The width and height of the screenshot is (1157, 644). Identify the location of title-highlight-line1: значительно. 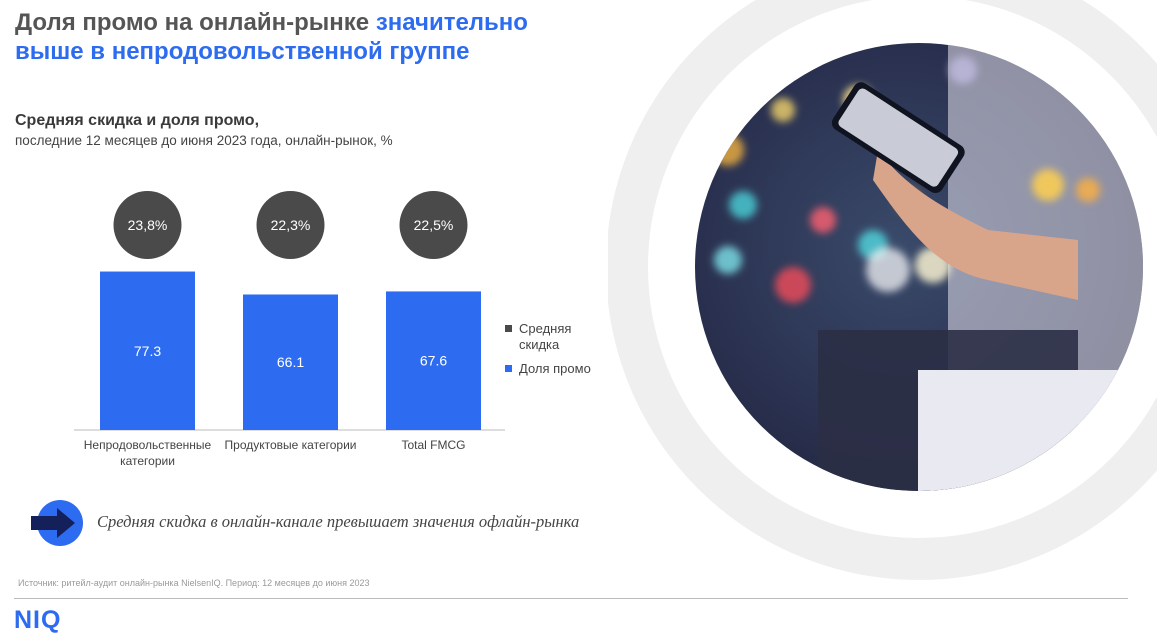
(451, 22).